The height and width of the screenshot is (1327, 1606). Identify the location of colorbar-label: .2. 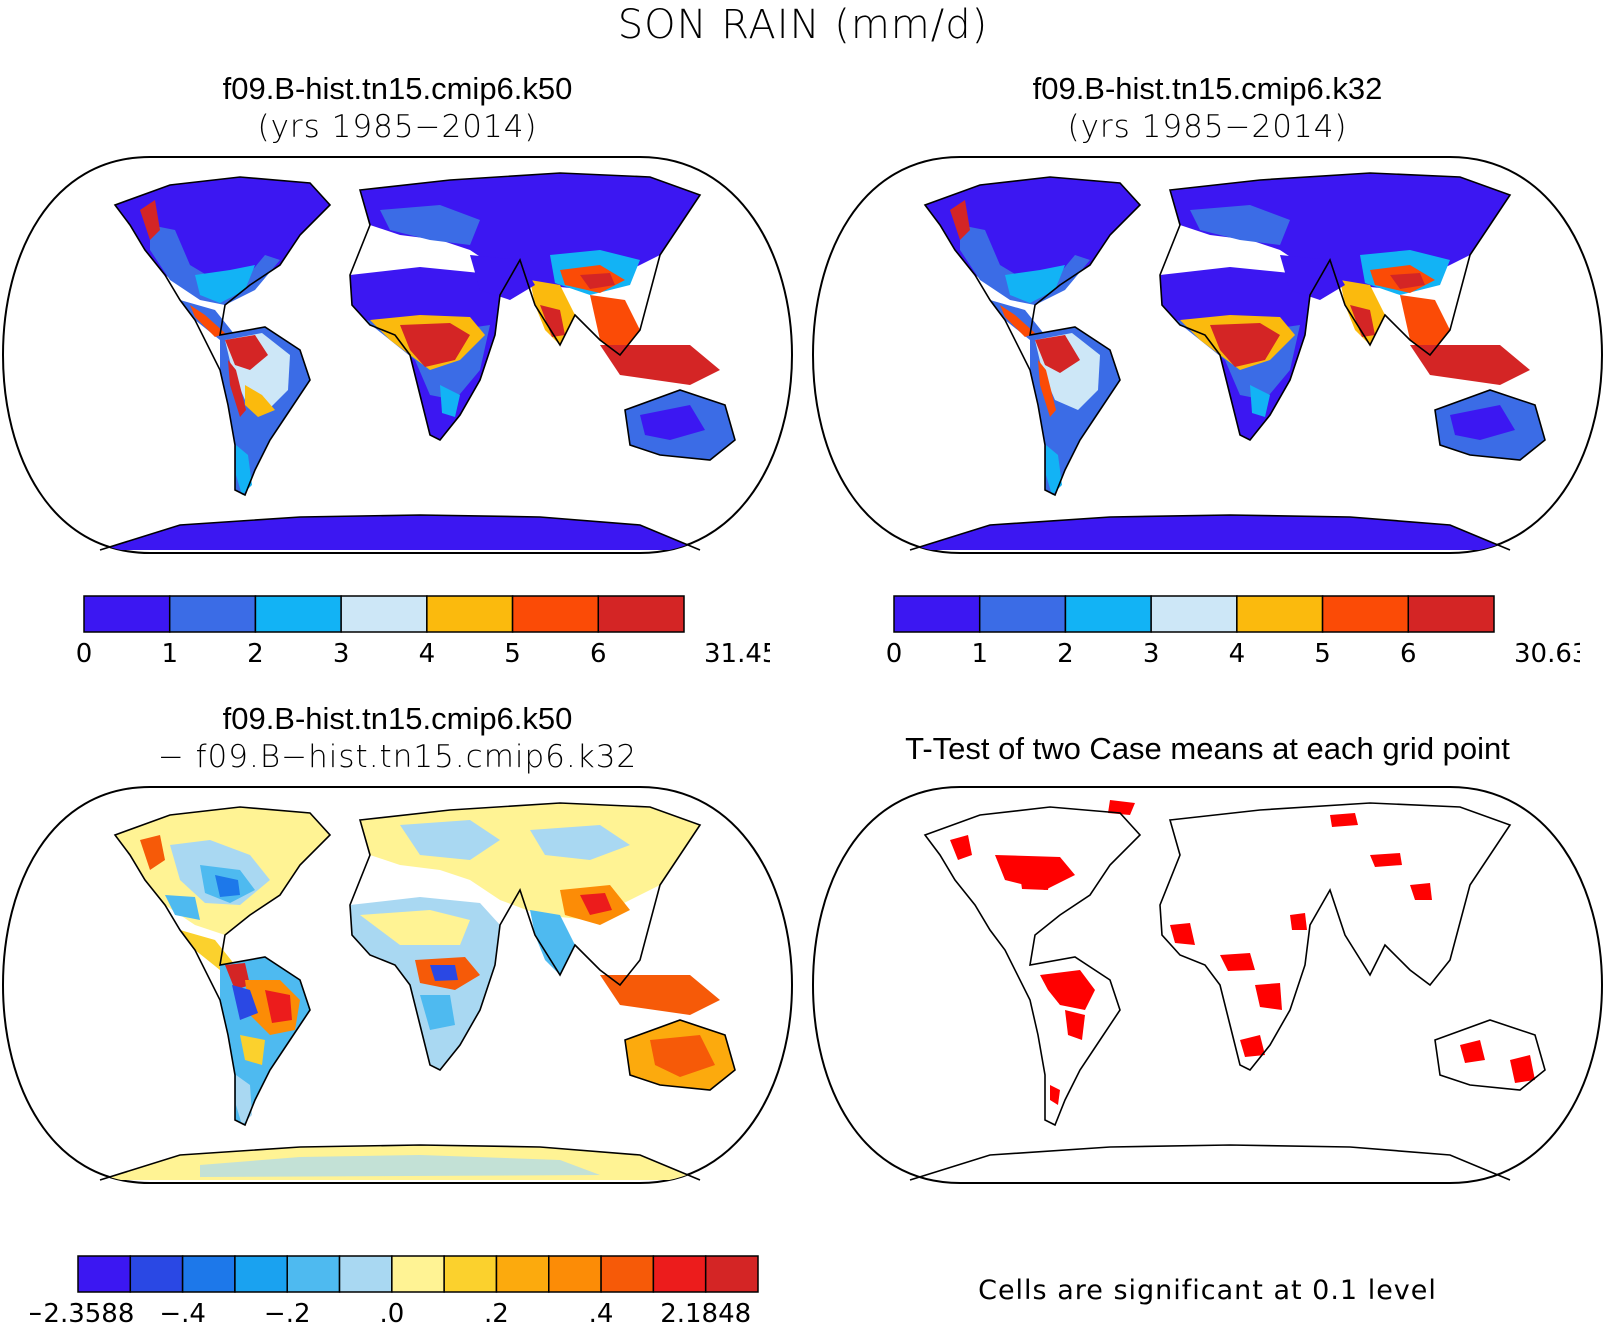
(496, 1313).